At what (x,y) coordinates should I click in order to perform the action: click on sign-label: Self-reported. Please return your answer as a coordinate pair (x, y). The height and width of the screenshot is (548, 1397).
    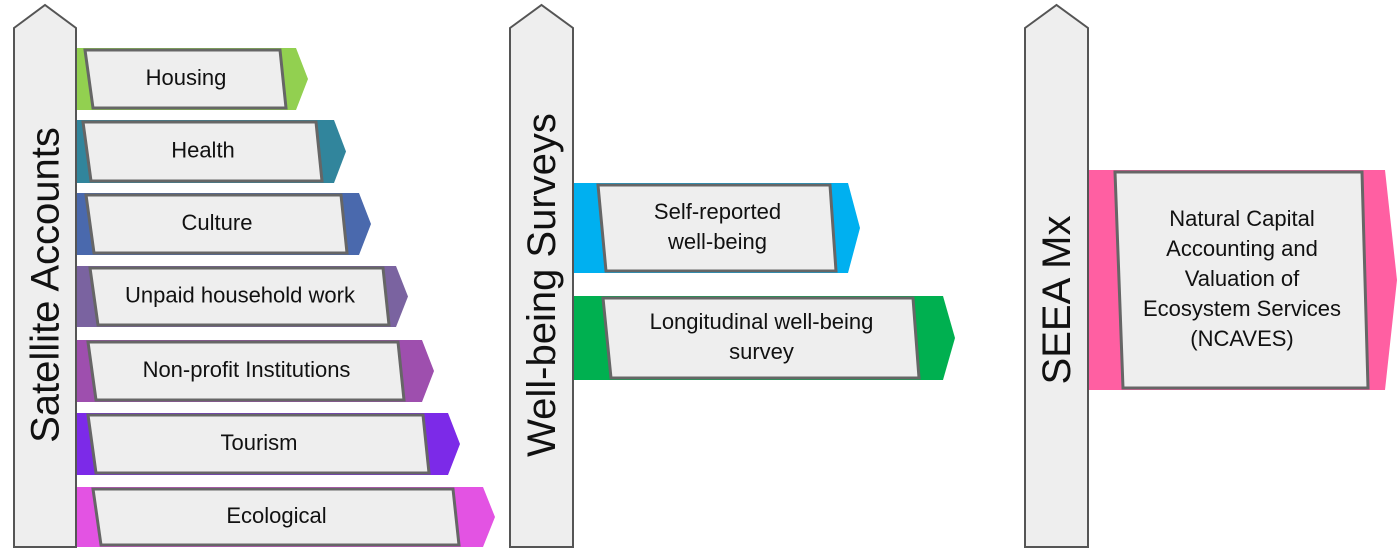
    Looking at the image, I should click on (717, 211).